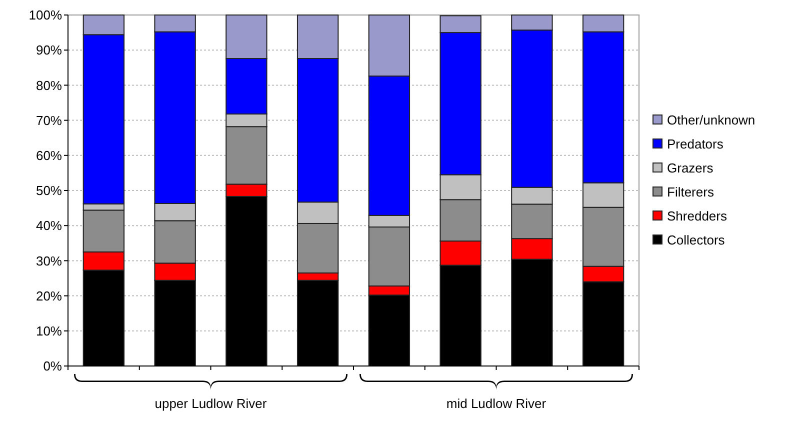 The image size is (805, 421). What do you see at coordinates (49, 120) in the screenshot?
I see `y-tick-label: 70%` at bounding box center [49, 120].